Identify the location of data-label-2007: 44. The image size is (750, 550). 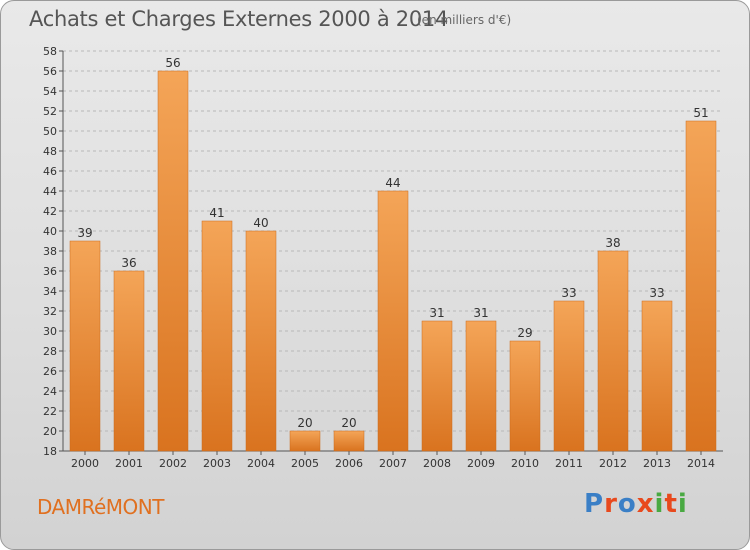
(392, 183).